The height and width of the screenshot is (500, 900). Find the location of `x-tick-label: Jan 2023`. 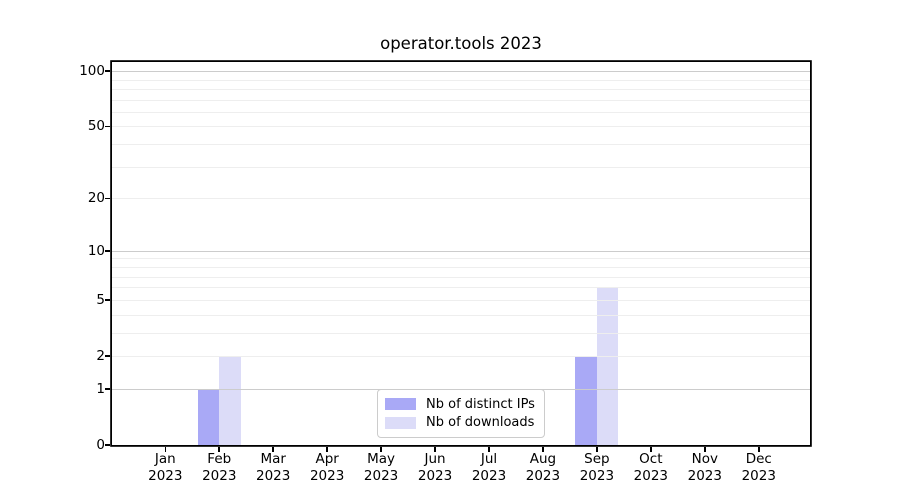

x-tick-label: Jan 2023 is located at coordinates (165, 468).